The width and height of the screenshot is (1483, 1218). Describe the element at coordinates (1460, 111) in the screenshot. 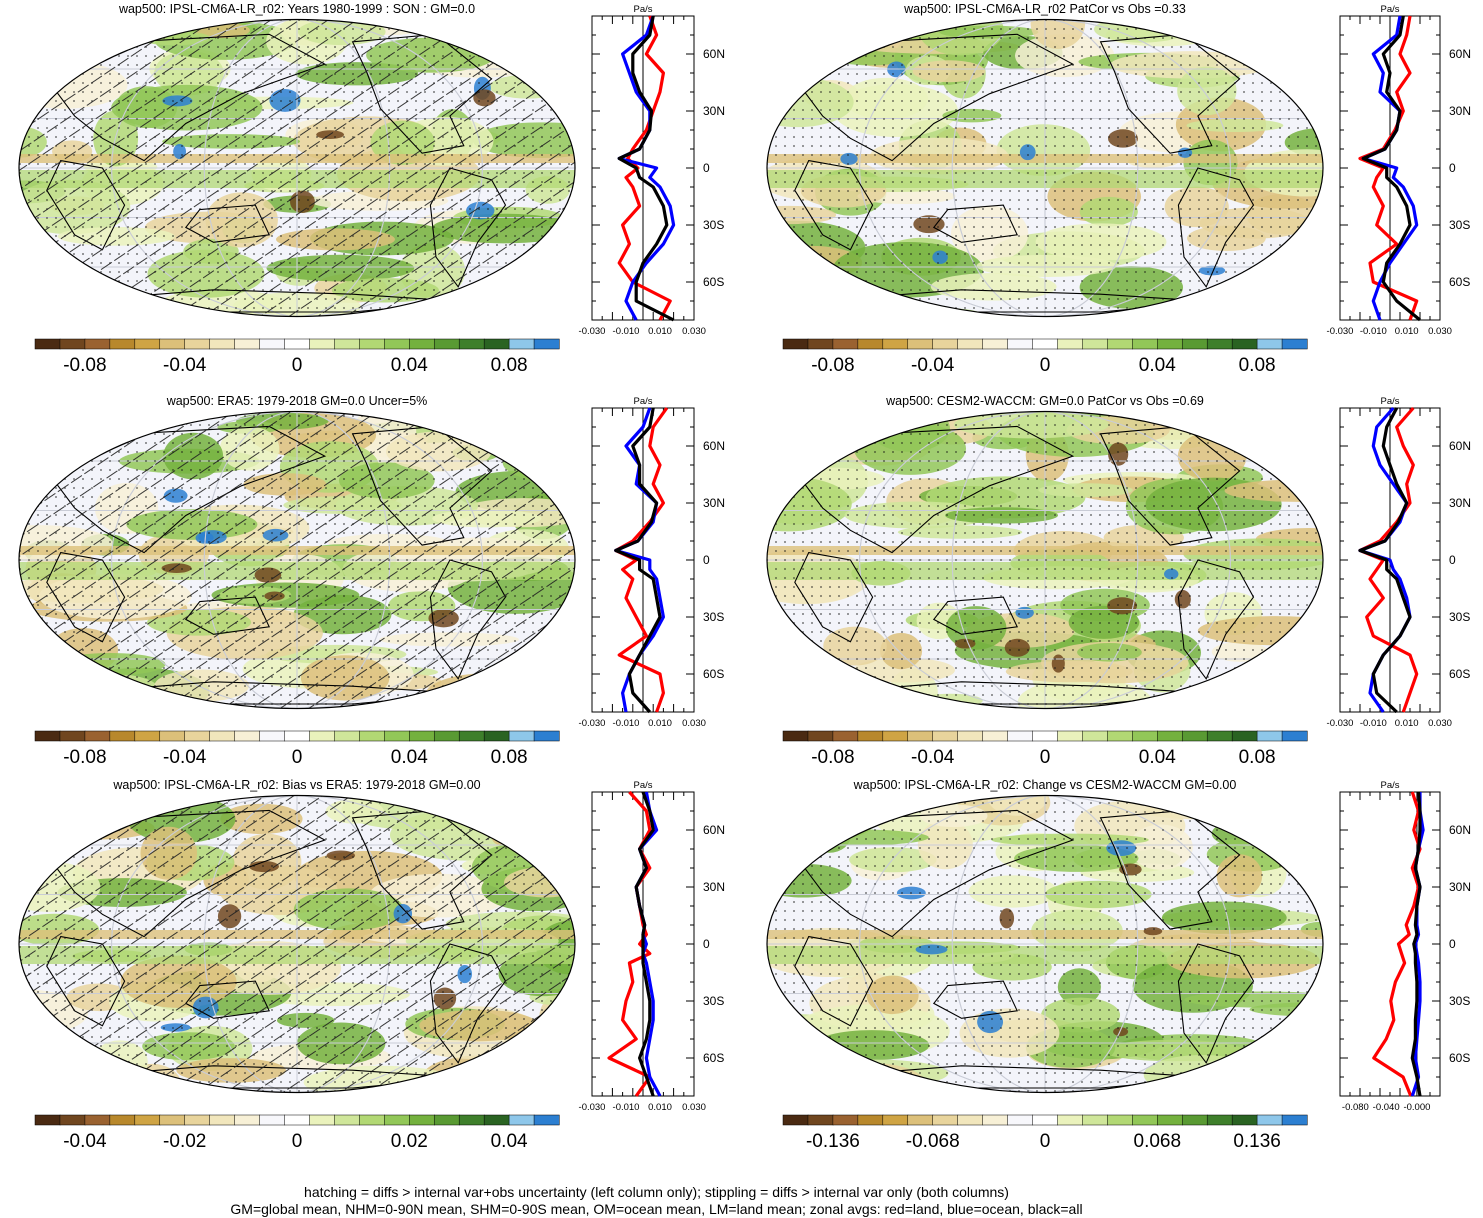

I see `profile-y-tick-label: 30N` at that location.